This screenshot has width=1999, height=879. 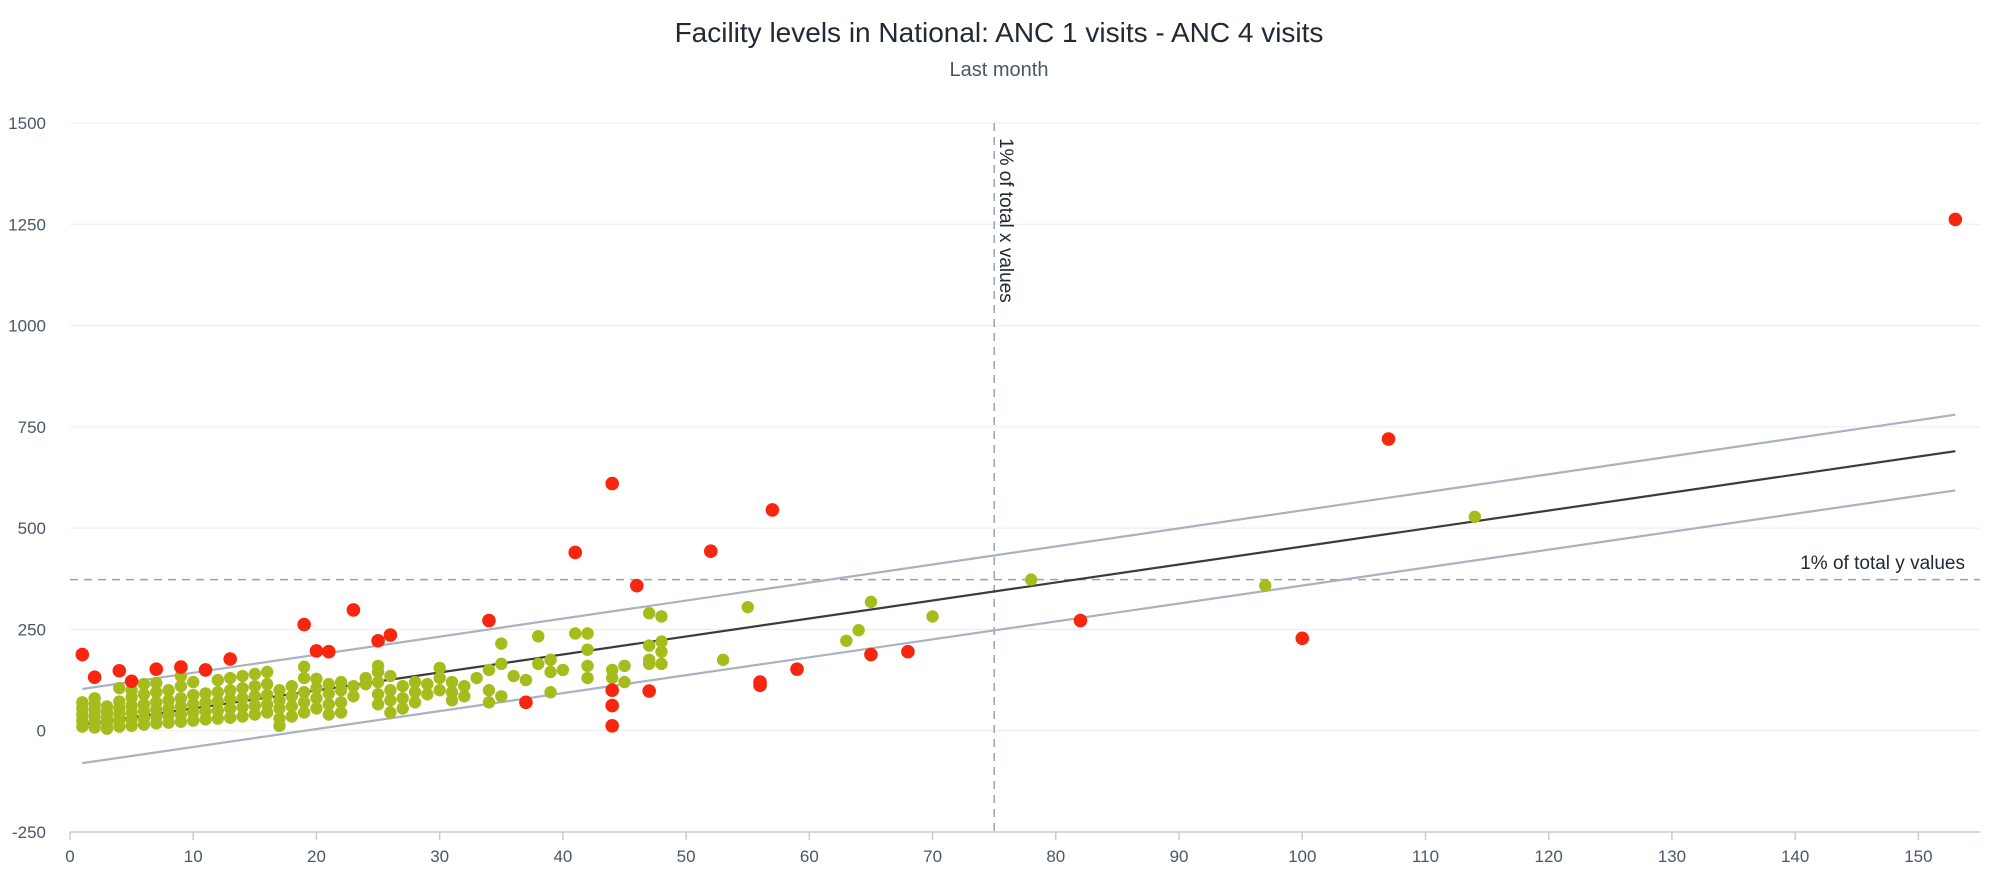 What do you see at coordinates (1918, 856) in the screenshot?
I see `x-tick-label: 150` at bounding box center [1918, 856].